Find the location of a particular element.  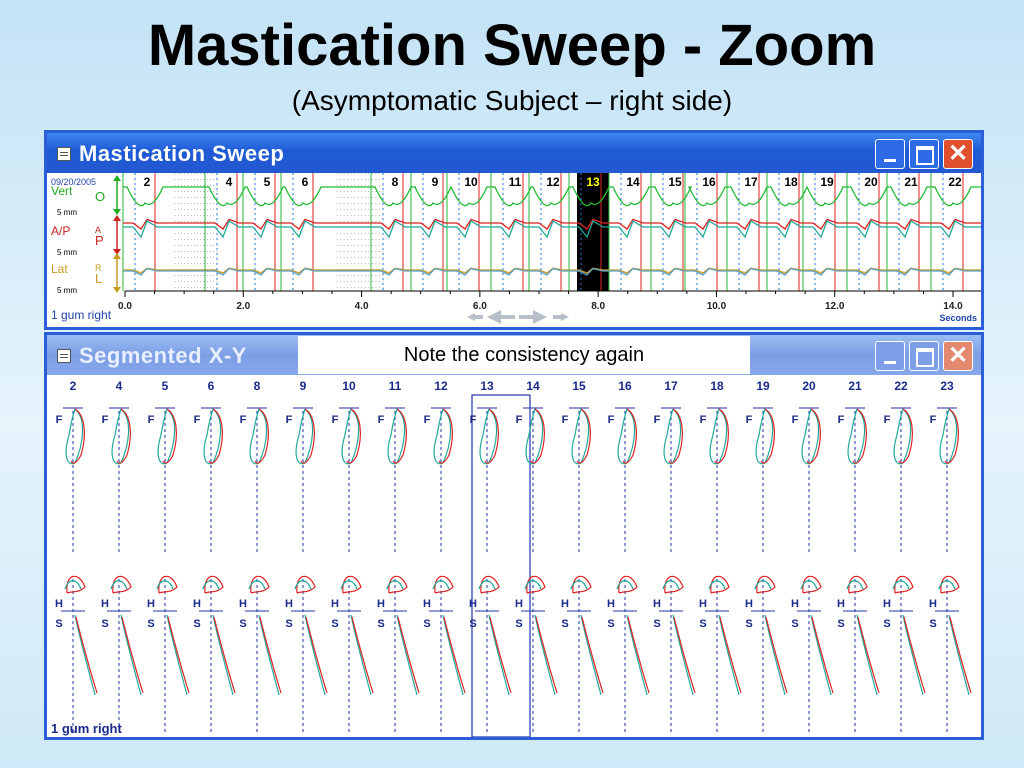

x-tick-label-0.0: 0.0 is located at coordinates (125, 306).